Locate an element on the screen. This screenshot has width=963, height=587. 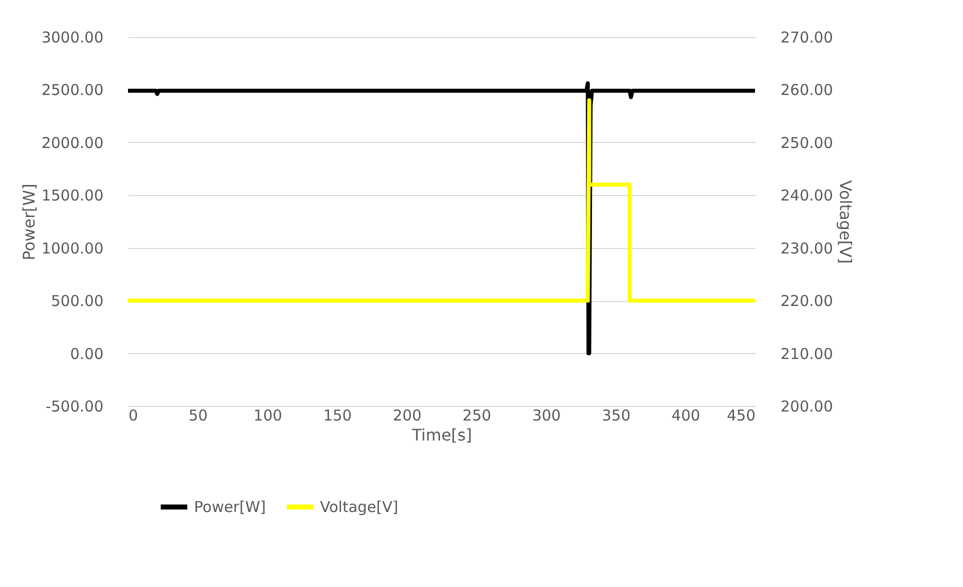
y-tick-label: 3000.00 is located at coordinates (72, 37).